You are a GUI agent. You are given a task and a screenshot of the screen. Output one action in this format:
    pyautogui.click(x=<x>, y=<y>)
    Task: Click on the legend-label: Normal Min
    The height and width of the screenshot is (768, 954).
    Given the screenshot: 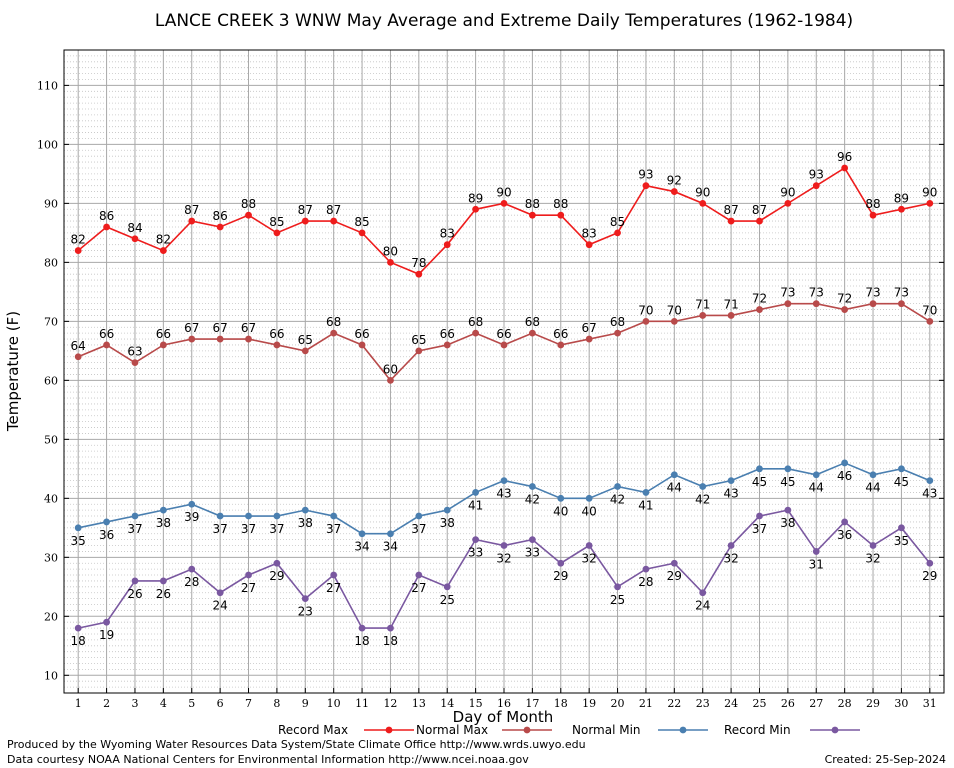 What is the action you would take?
    pyautogui.click(x=606, y=730)
    